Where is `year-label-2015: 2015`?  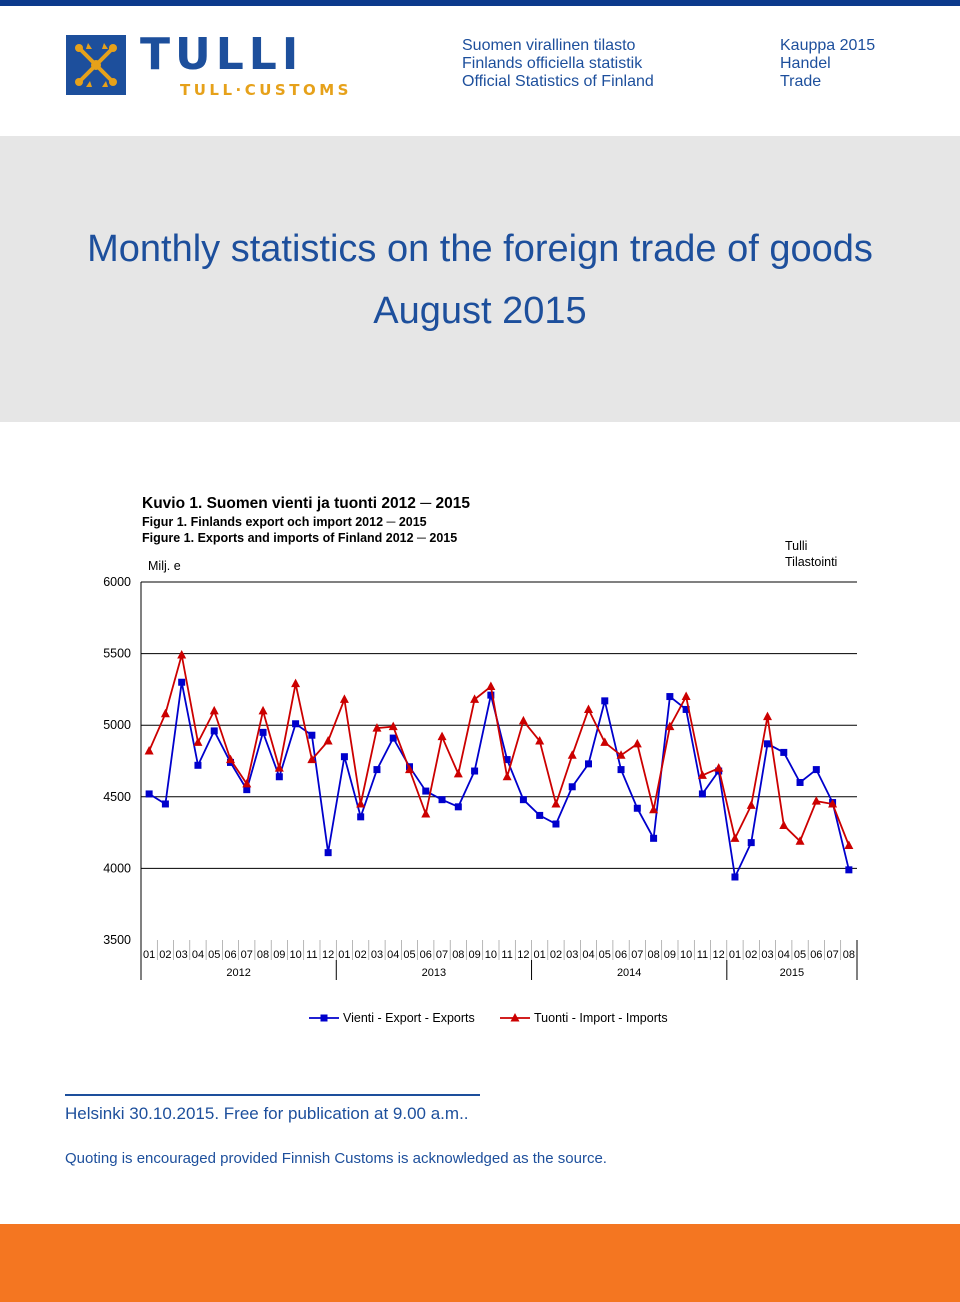
year-label-2015: 2015 is located at coordinates (792, 973).